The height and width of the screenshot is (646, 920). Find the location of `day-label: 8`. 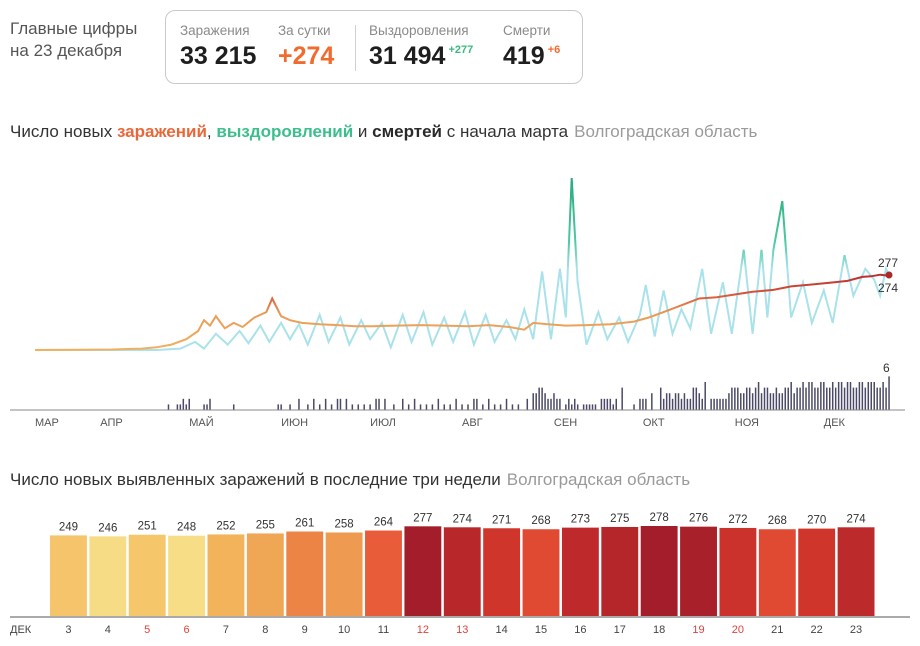

day-label: 8 is located at coordinates (265, 630).